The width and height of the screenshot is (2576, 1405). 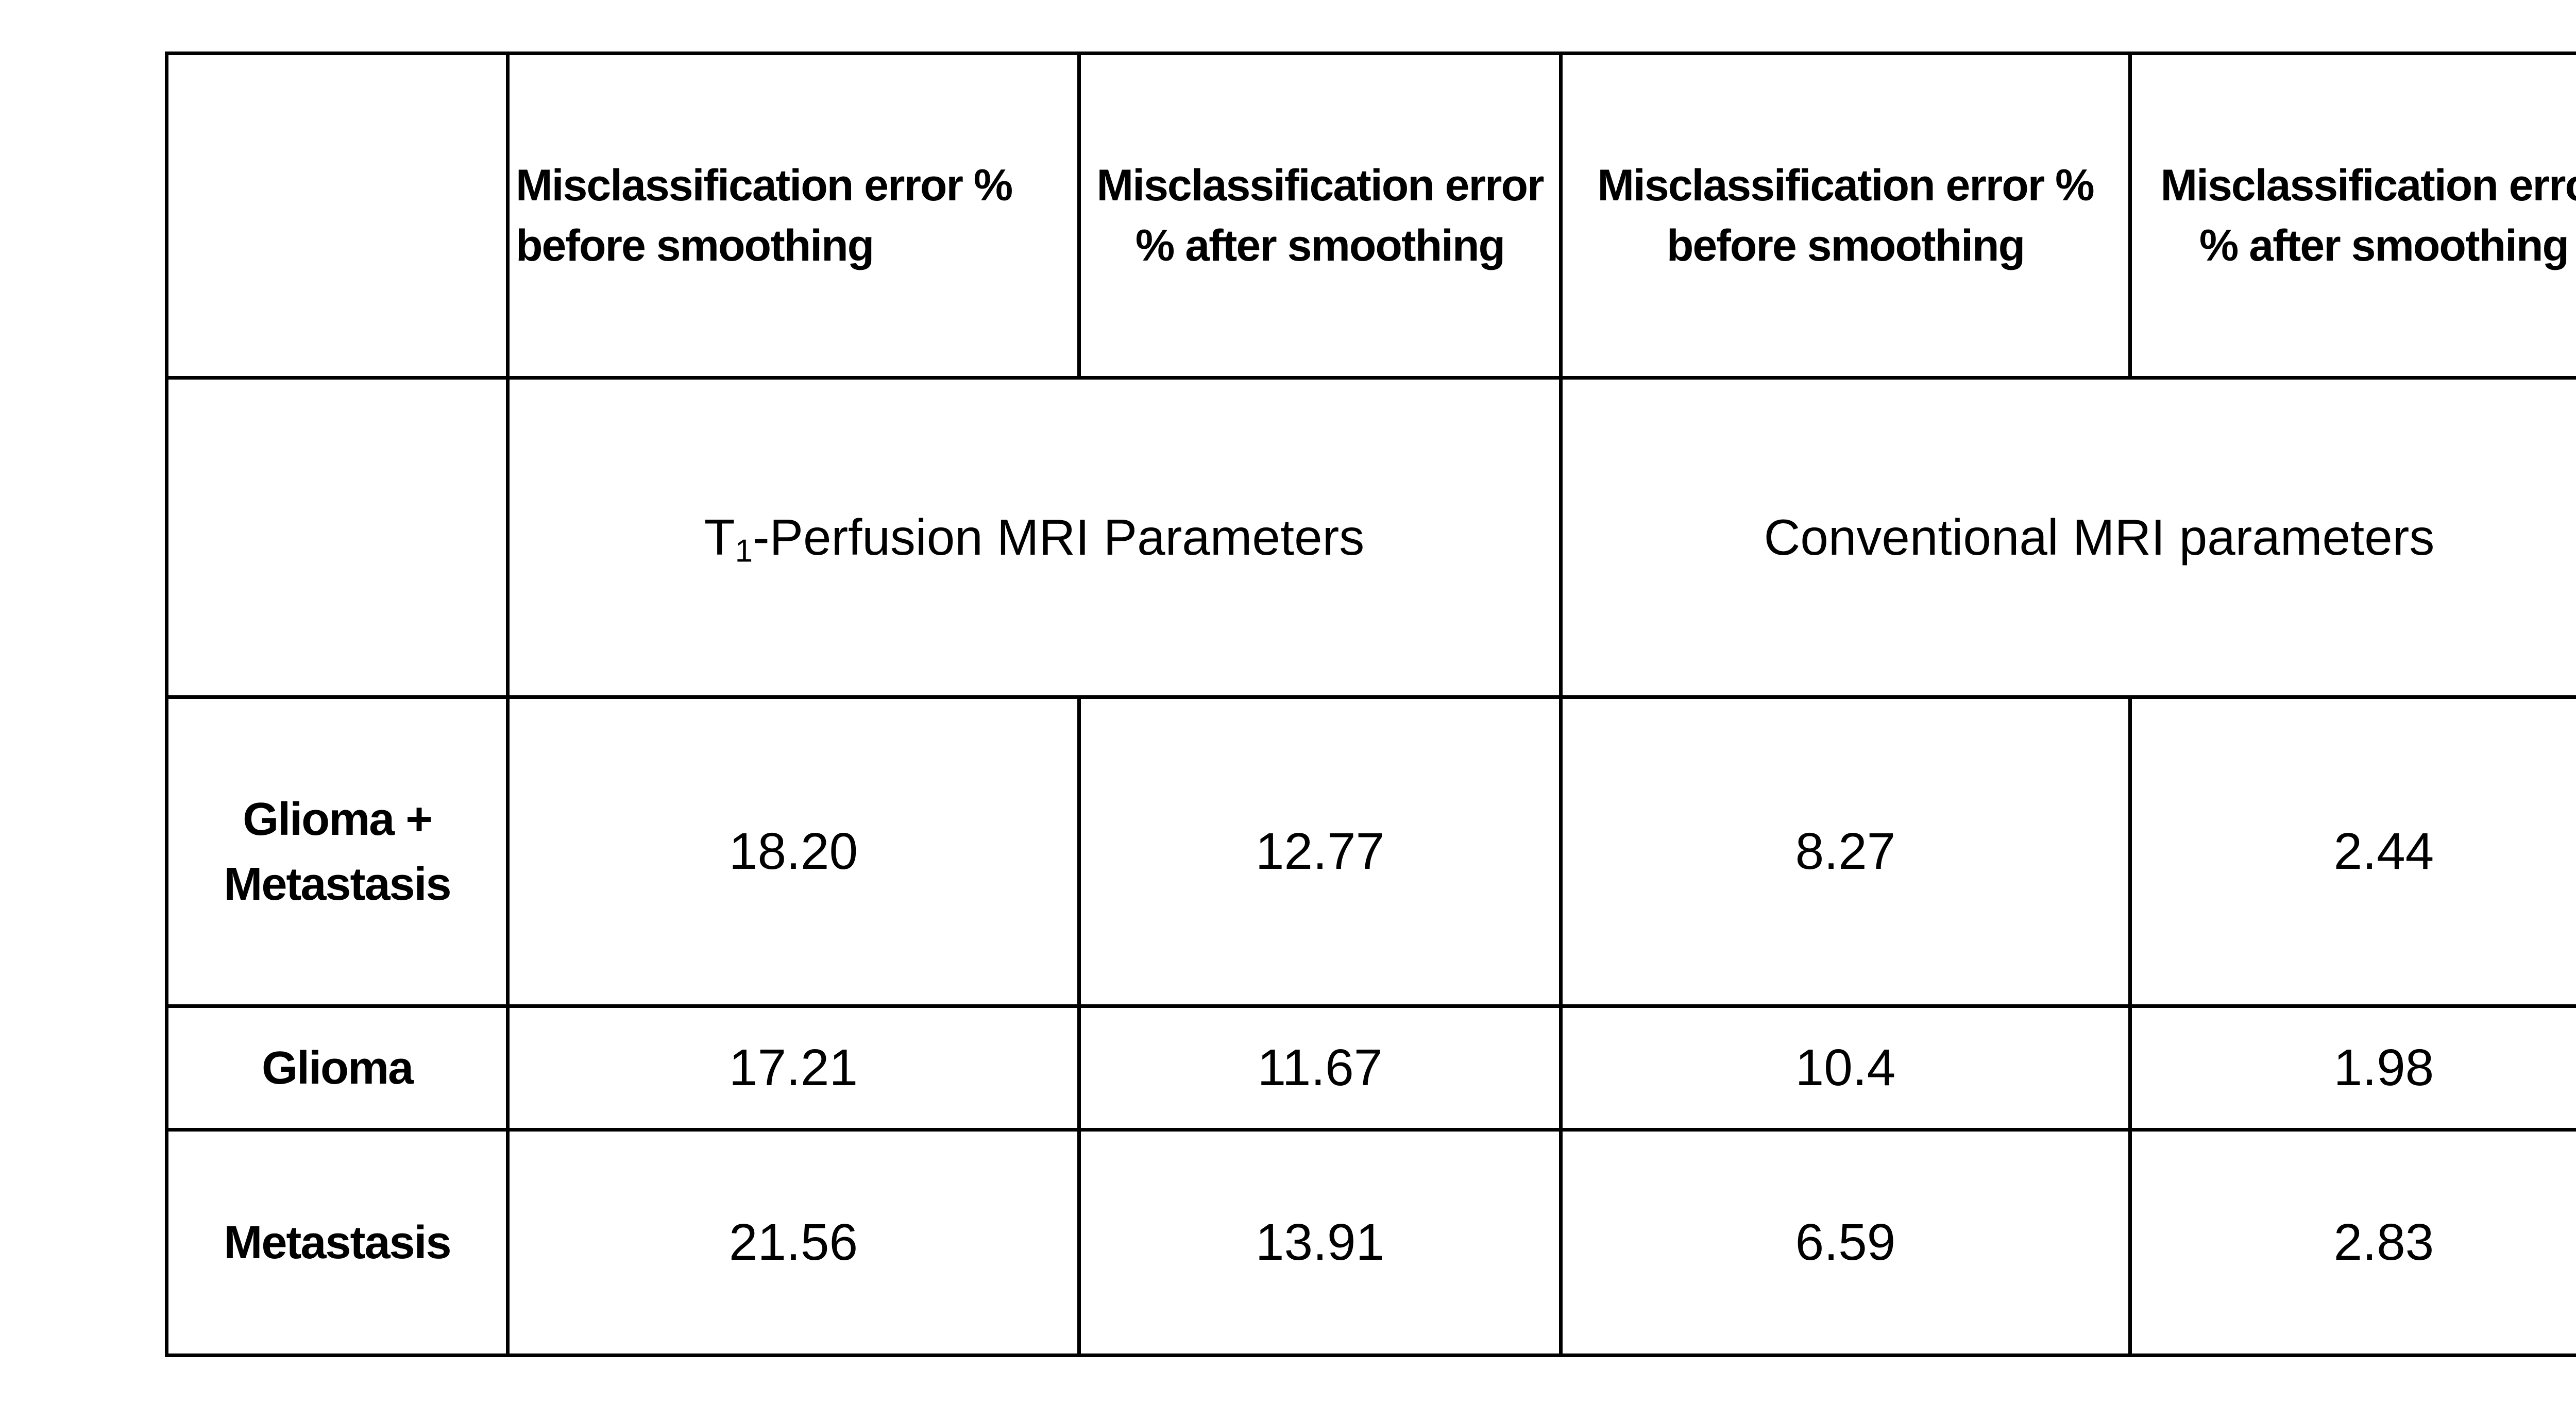 What do you see at coordinates (1845, 1242) in the screenshot?
I see `value-metastasis-conventional-before: 6.59` at bounding box center [1845, 1242].